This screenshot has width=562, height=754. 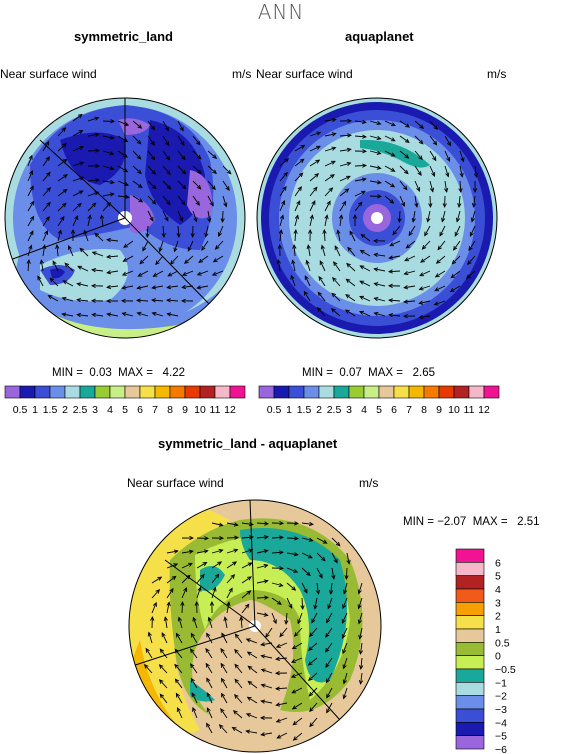 What do you see at coordinates (439, 410) in the screenshot?
I see `colorbar-tick-label: 9` at bounding box center [439, 410].